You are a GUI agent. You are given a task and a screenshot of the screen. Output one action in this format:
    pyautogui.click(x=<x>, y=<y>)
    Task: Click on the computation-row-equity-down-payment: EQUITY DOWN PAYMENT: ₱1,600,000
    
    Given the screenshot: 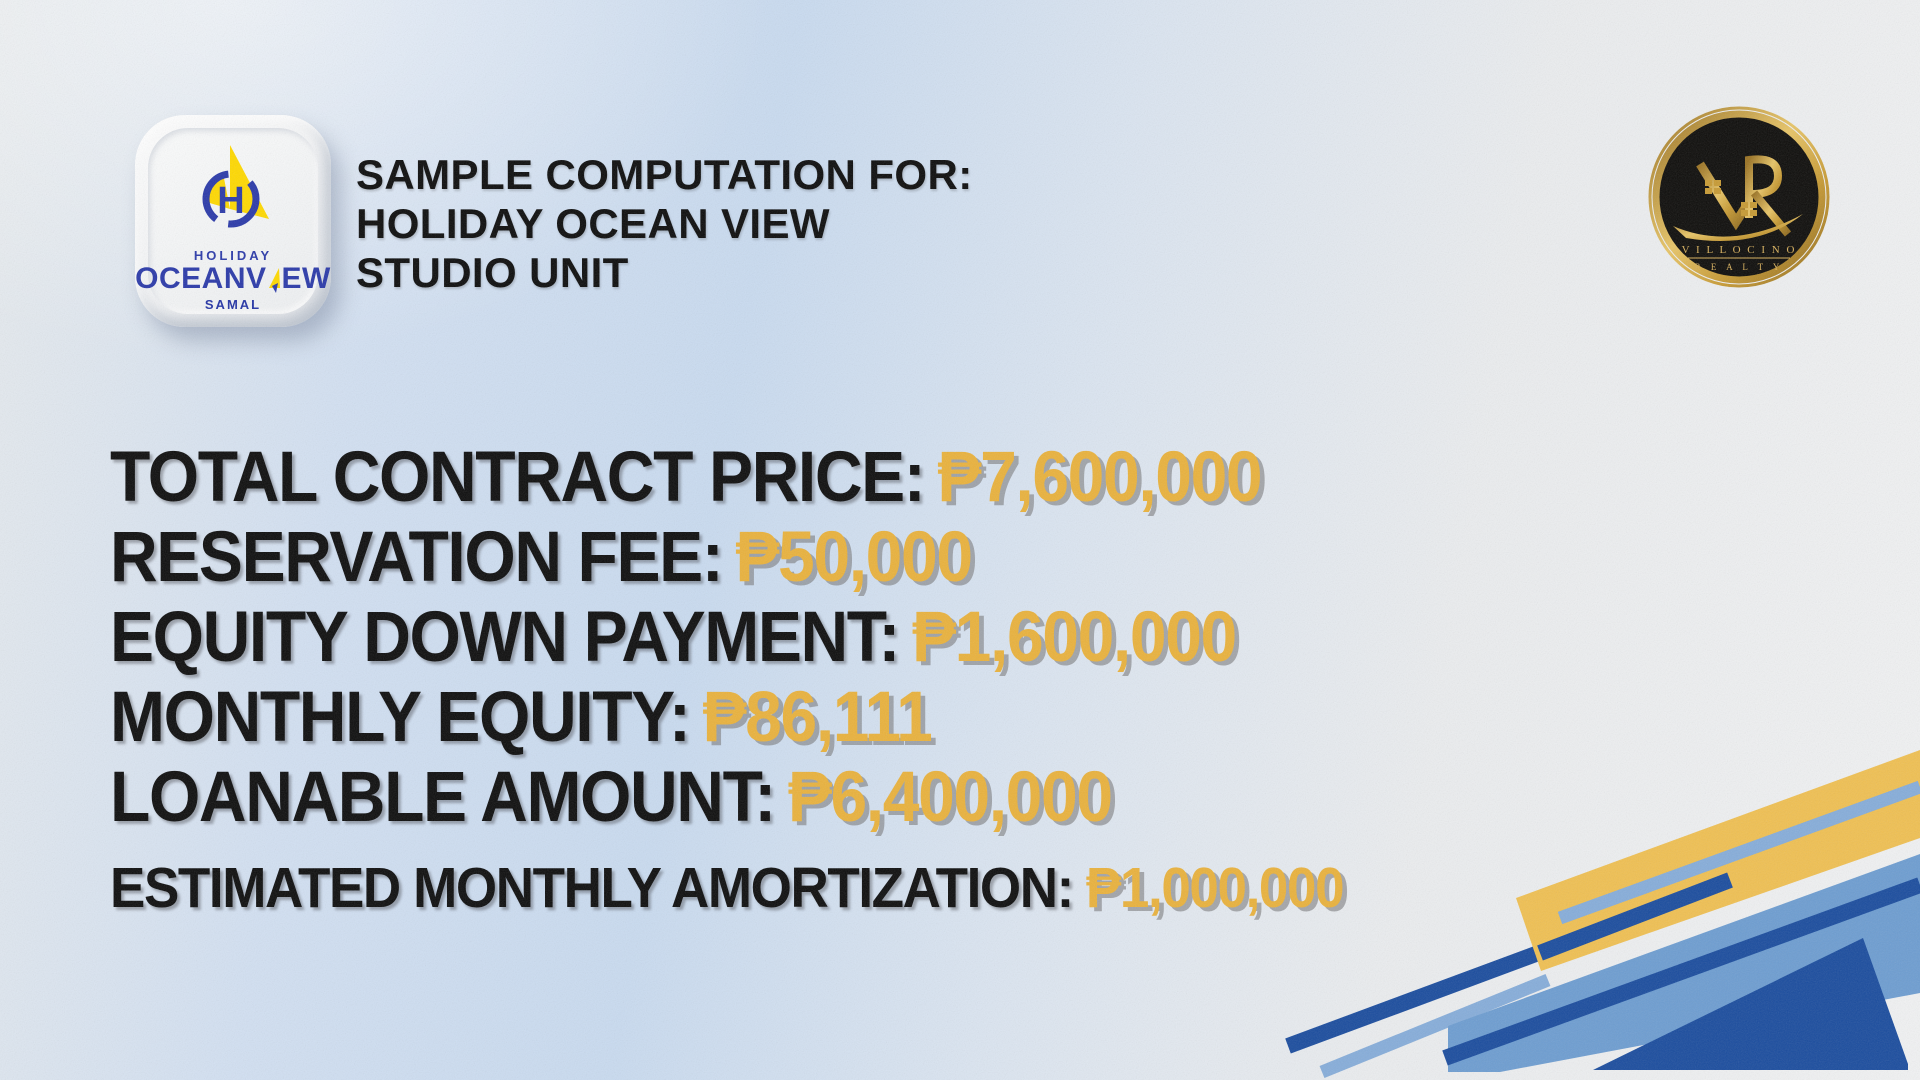 What is the action you would take?
    pyautogui.click(x=726, y=638)
    